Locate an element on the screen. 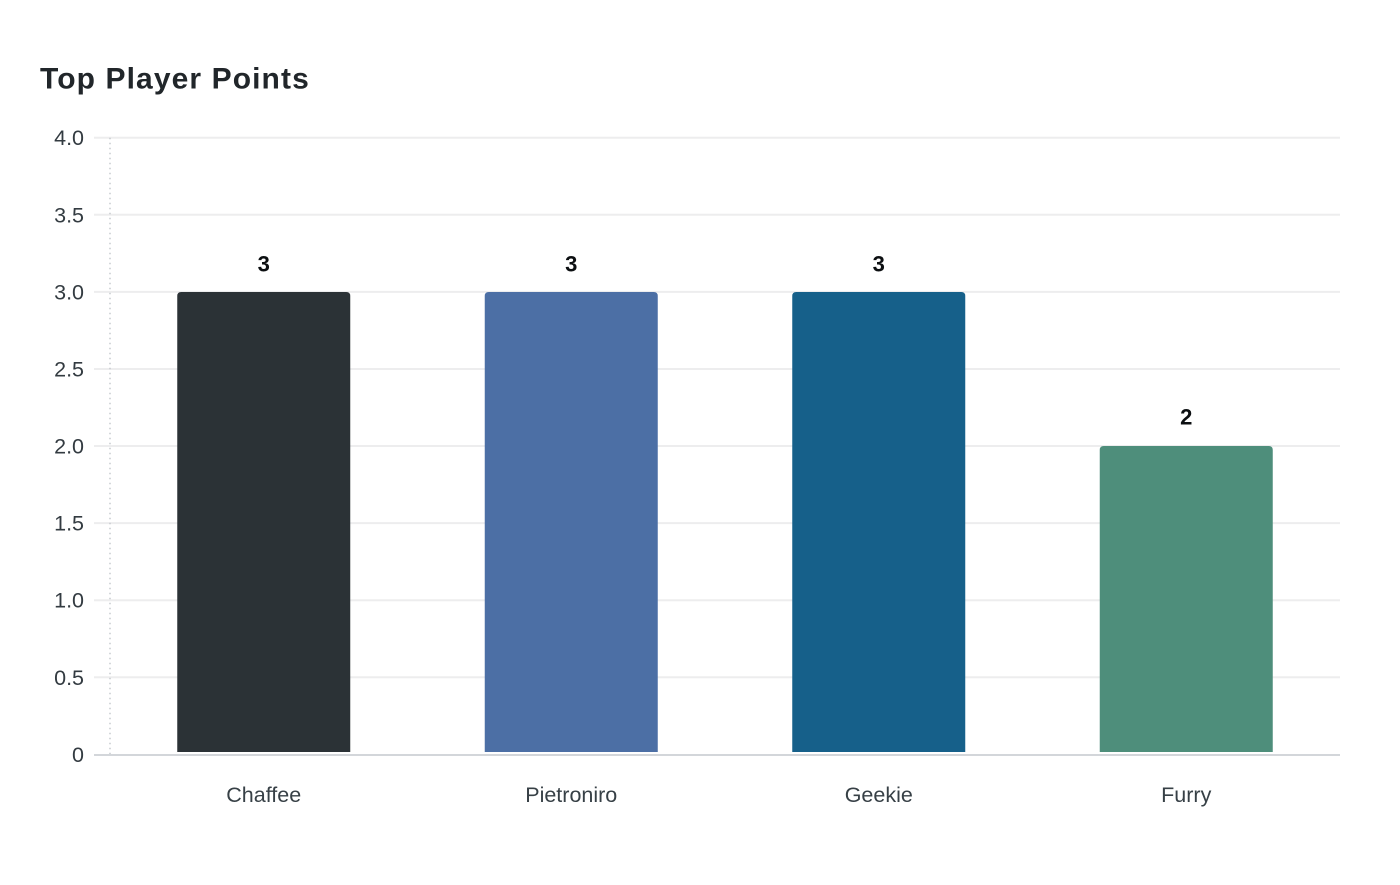 This screenshot has width=1400, height=885. svg-text: Pietroniro is located at coordinates (571, 795).